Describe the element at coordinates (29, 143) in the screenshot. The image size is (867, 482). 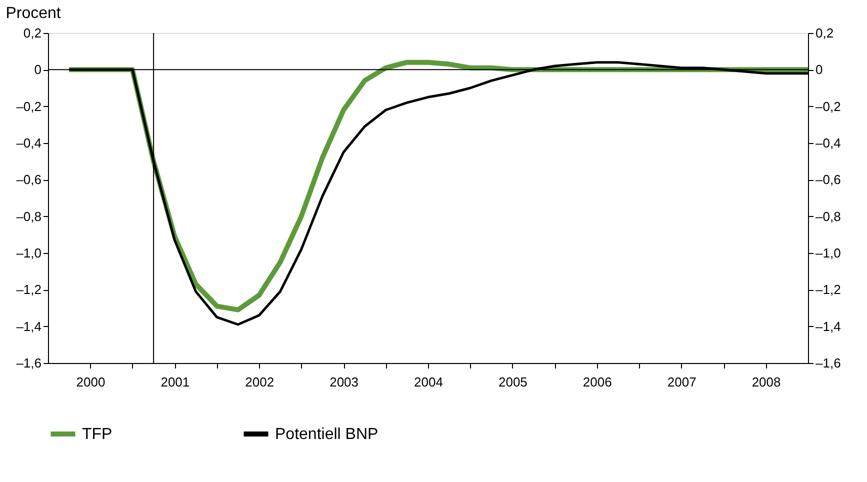
I see `y-tick-label: –0,4` at that location.